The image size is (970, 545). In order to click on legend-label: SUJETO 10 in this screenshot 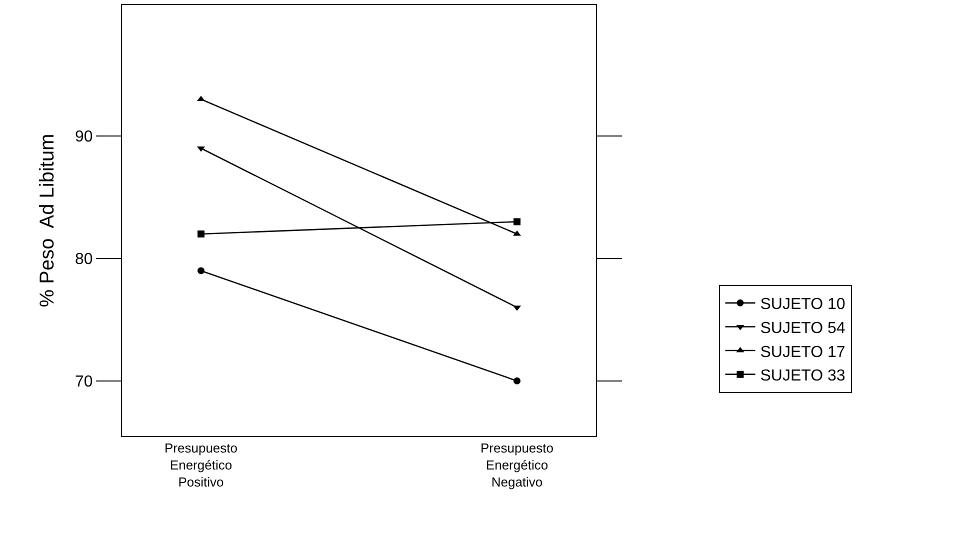, I will do `click(803, 305)`.